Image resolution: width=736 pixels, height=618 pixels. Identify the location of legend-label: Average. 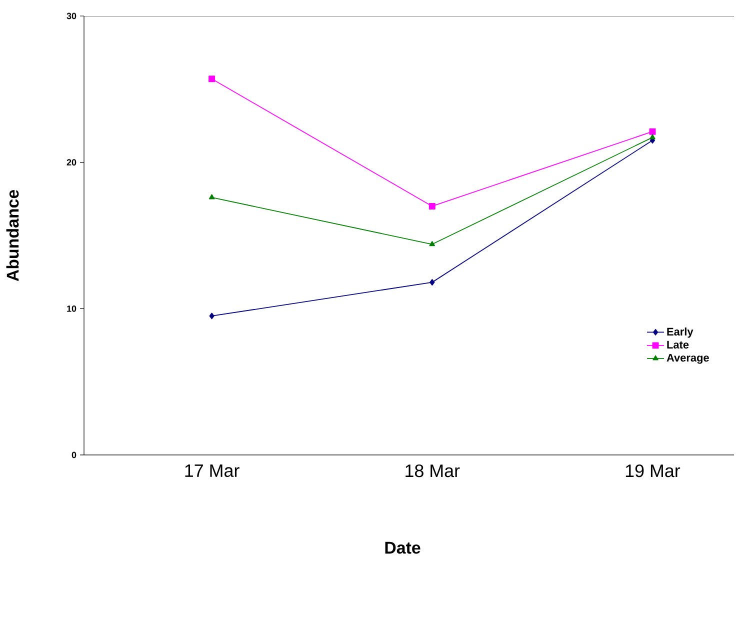
(687, 359).